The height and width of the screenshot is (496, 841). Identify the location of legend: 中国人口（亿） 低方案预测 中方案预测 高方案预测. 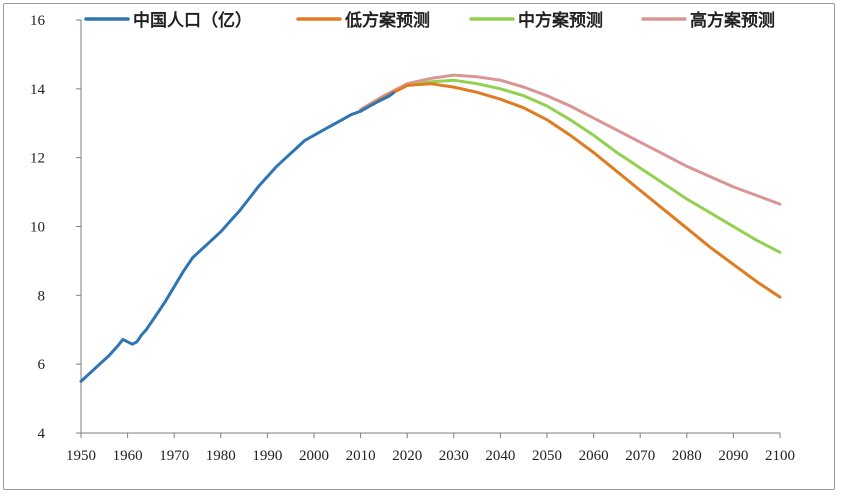
(429, 20).